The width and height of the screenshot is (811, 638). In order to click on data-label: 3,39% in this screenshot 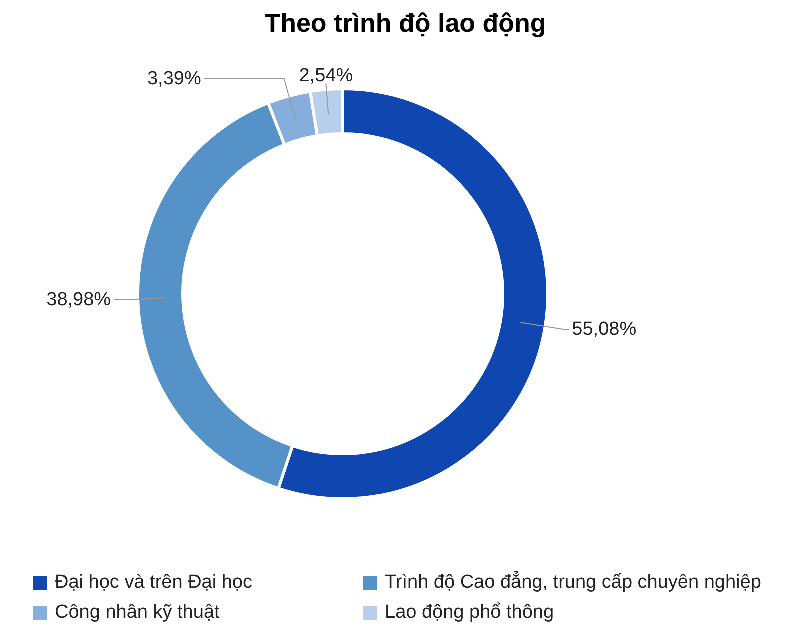, I will do `click(174, 79)`.